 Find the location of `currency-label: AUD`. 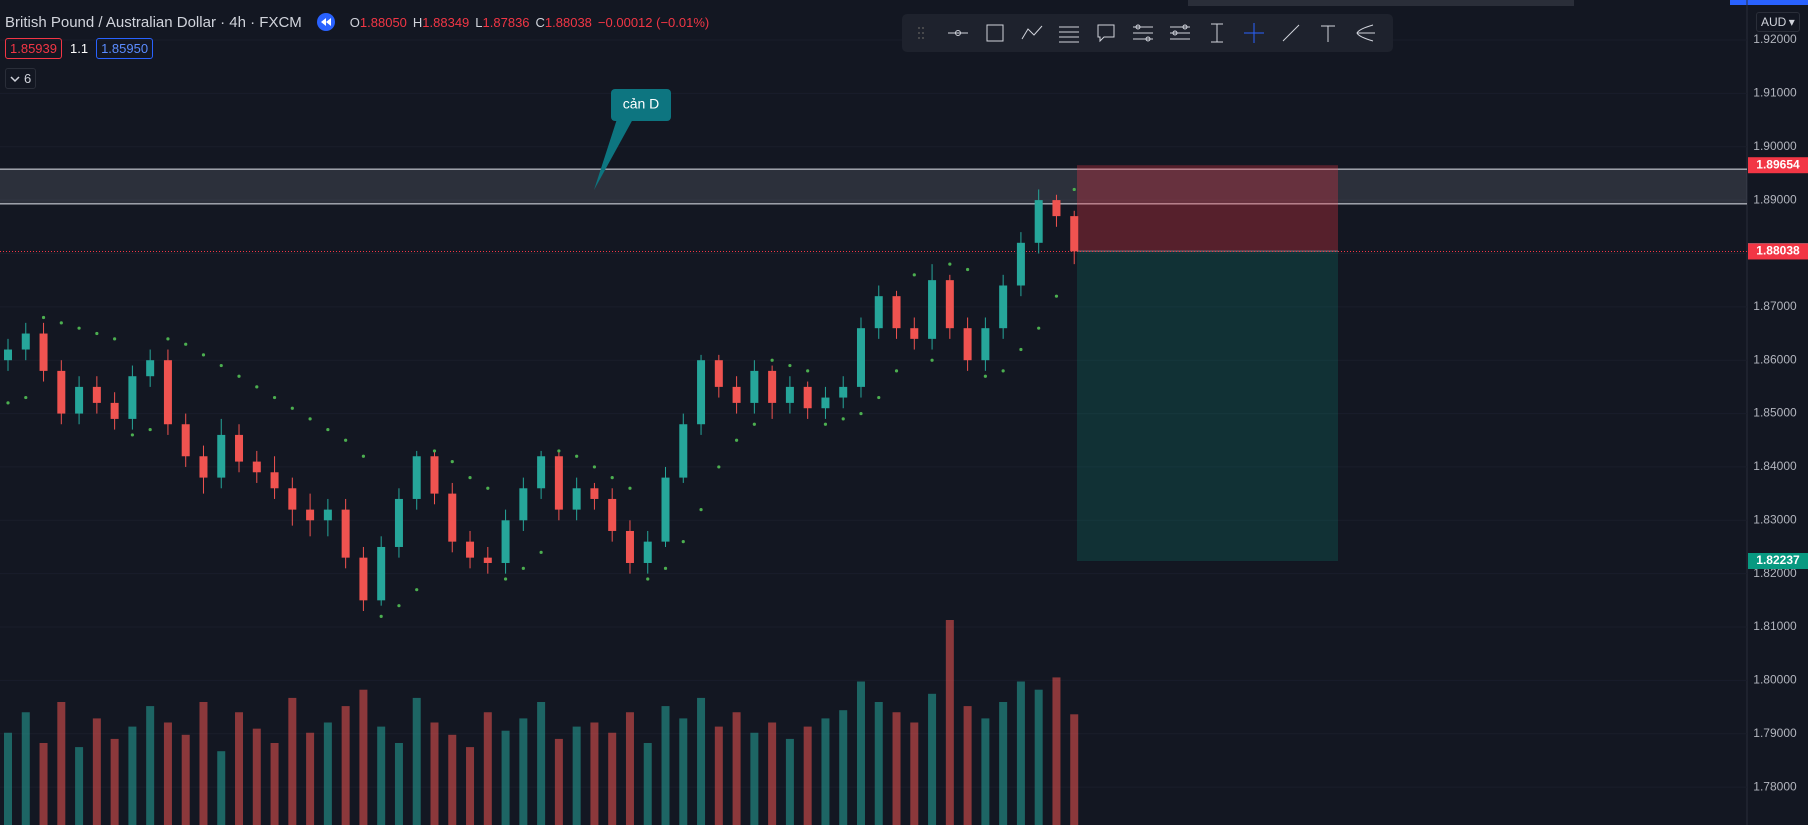

currency-label: AUD is located at coordinates (1774, 22).